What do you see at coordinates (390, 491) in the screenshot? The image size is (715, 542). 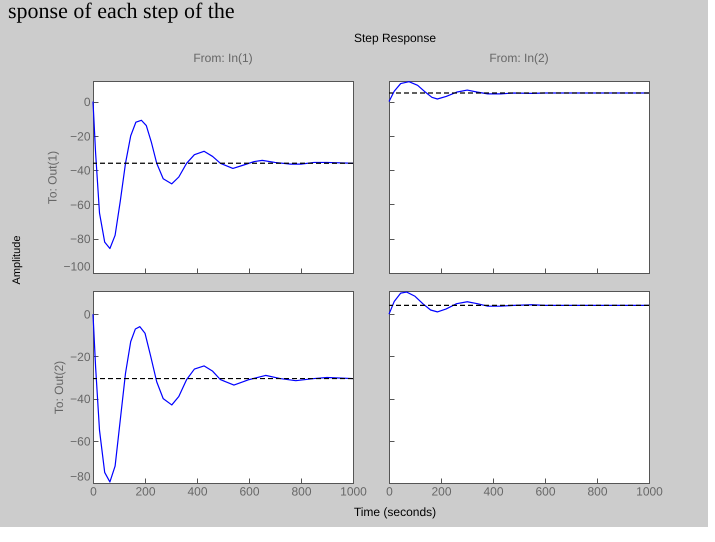 I see `x-tick-label: 0` at bounding box center [390, 491].